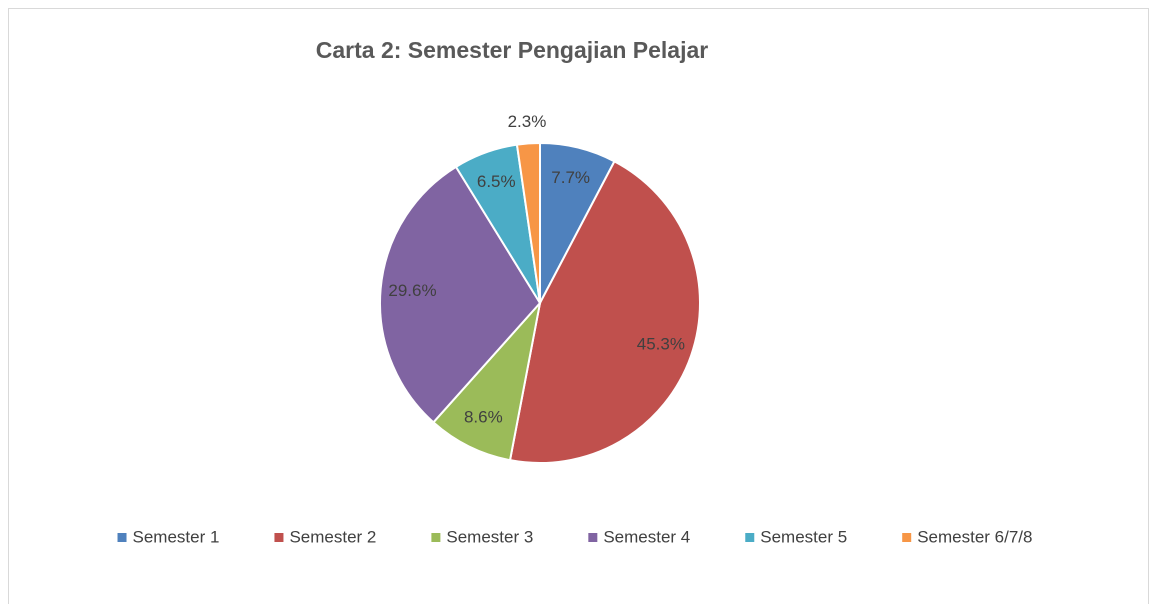 The image size is (1149, 604). Describe the element at coordinates (661, 344) in the screenshot. I see `data-label: 45.3%` at that location.